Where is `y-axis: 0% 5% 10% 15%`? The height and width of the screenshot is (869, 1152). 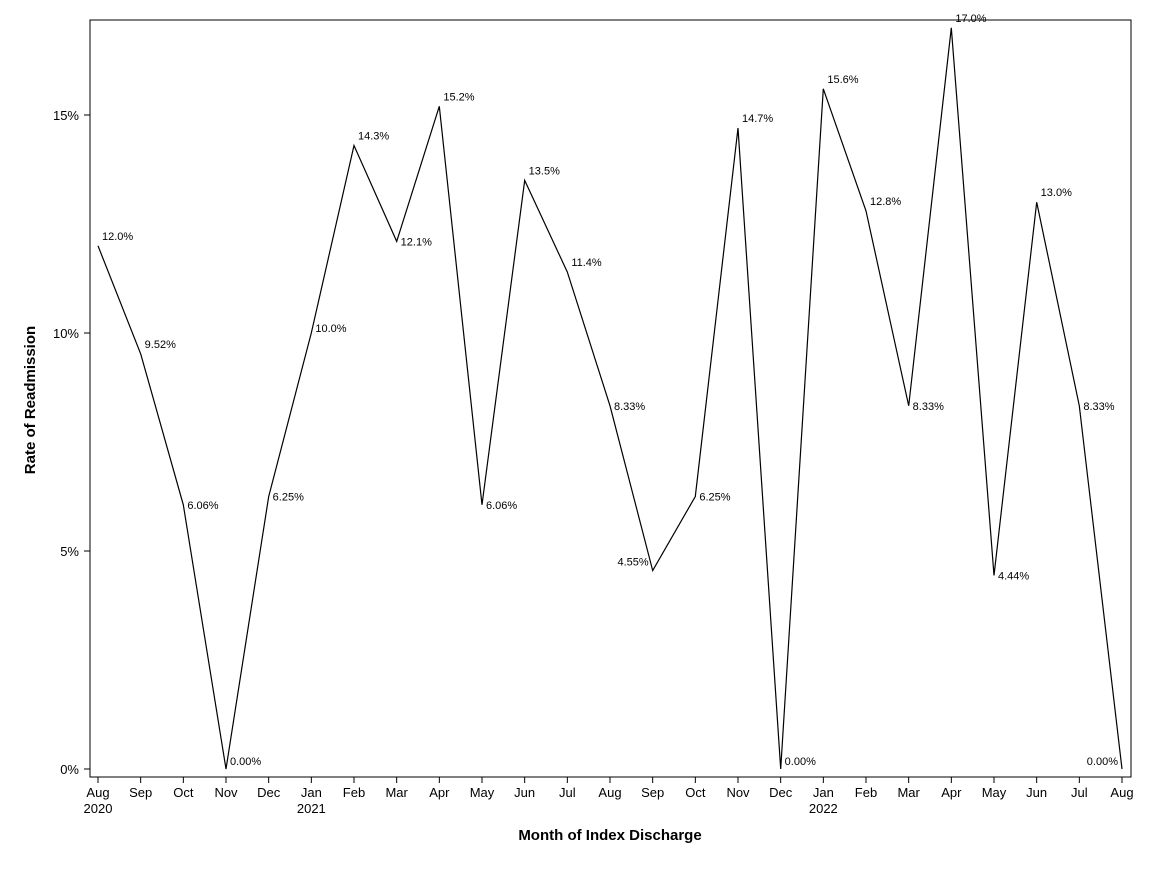
y-axis: 0% 5% 10% 15% is located at coordinates (71, 442).